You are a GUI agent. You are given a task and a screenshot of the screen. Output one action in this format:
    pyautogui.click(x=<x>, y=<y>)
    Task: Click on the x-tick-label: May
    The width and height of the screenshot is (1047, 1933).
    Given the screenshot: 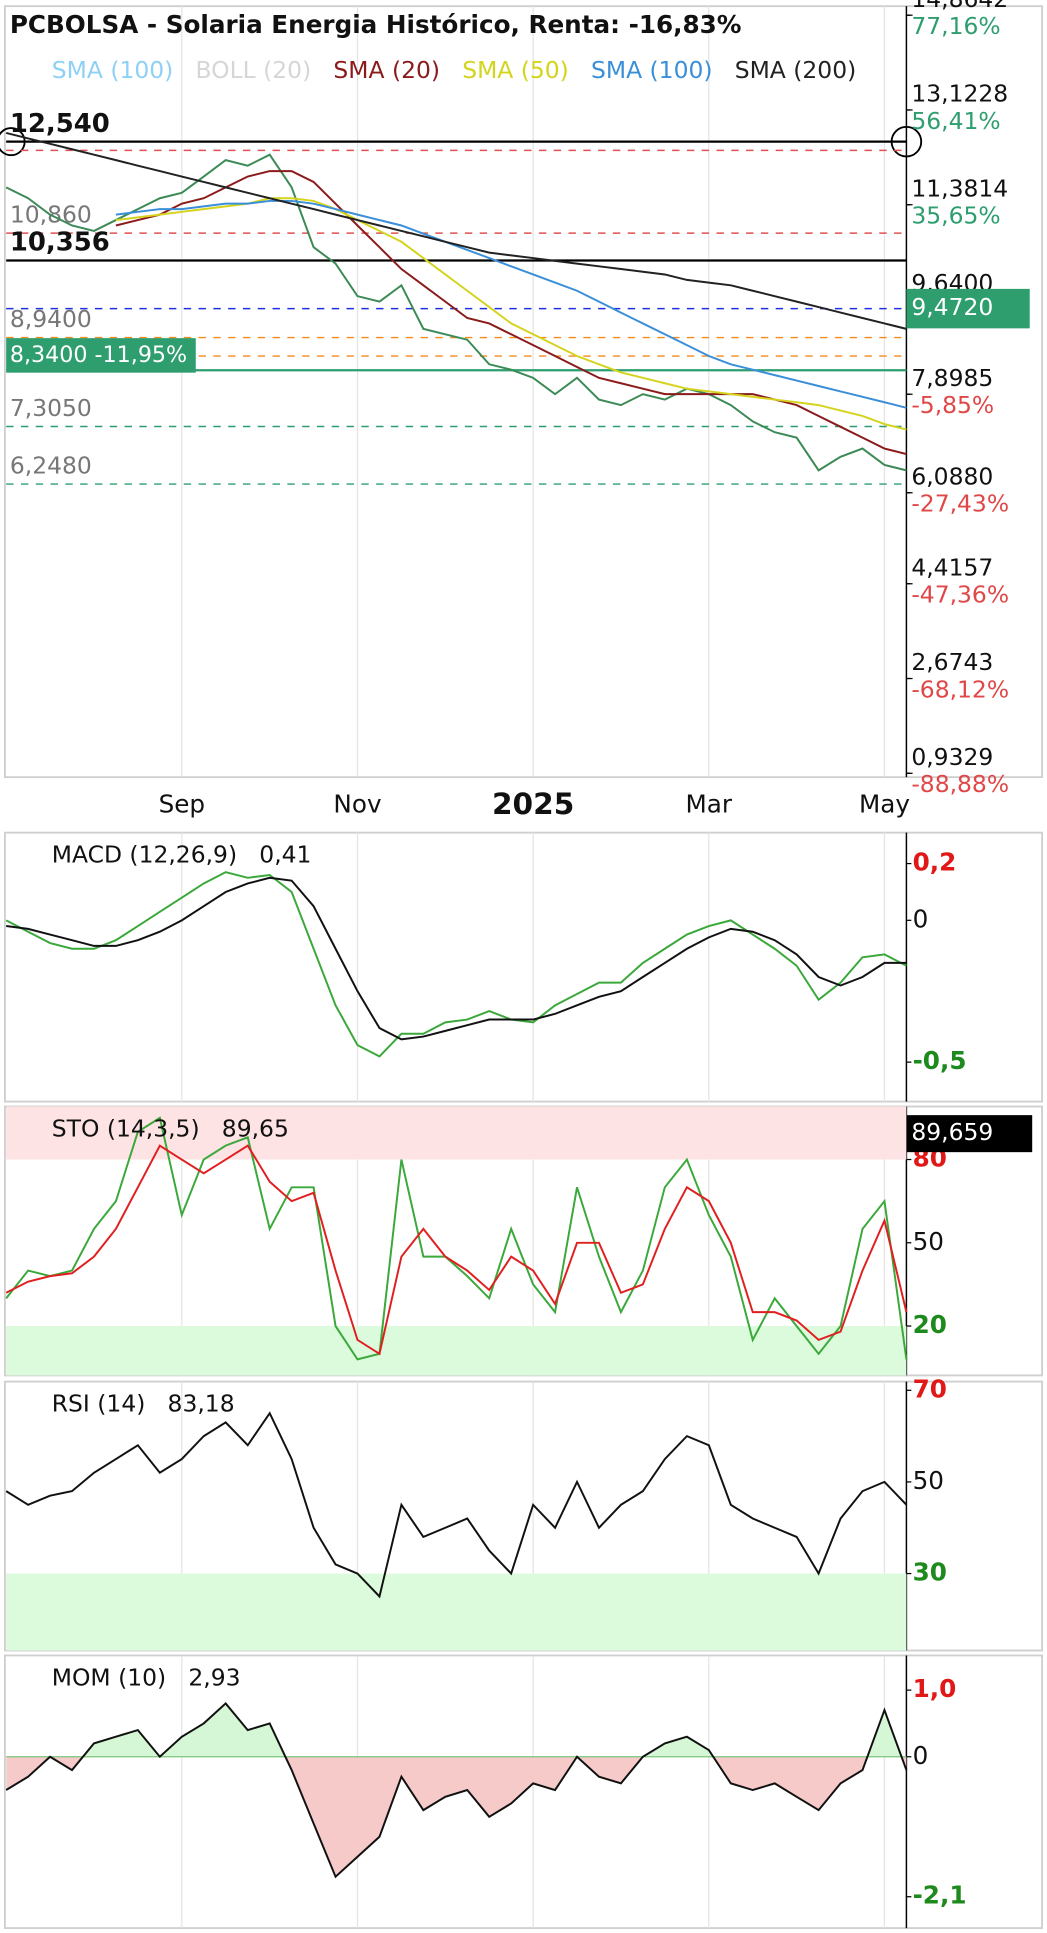 What is the action you would take?
    pyautogui.click(x=884, y=804)
    